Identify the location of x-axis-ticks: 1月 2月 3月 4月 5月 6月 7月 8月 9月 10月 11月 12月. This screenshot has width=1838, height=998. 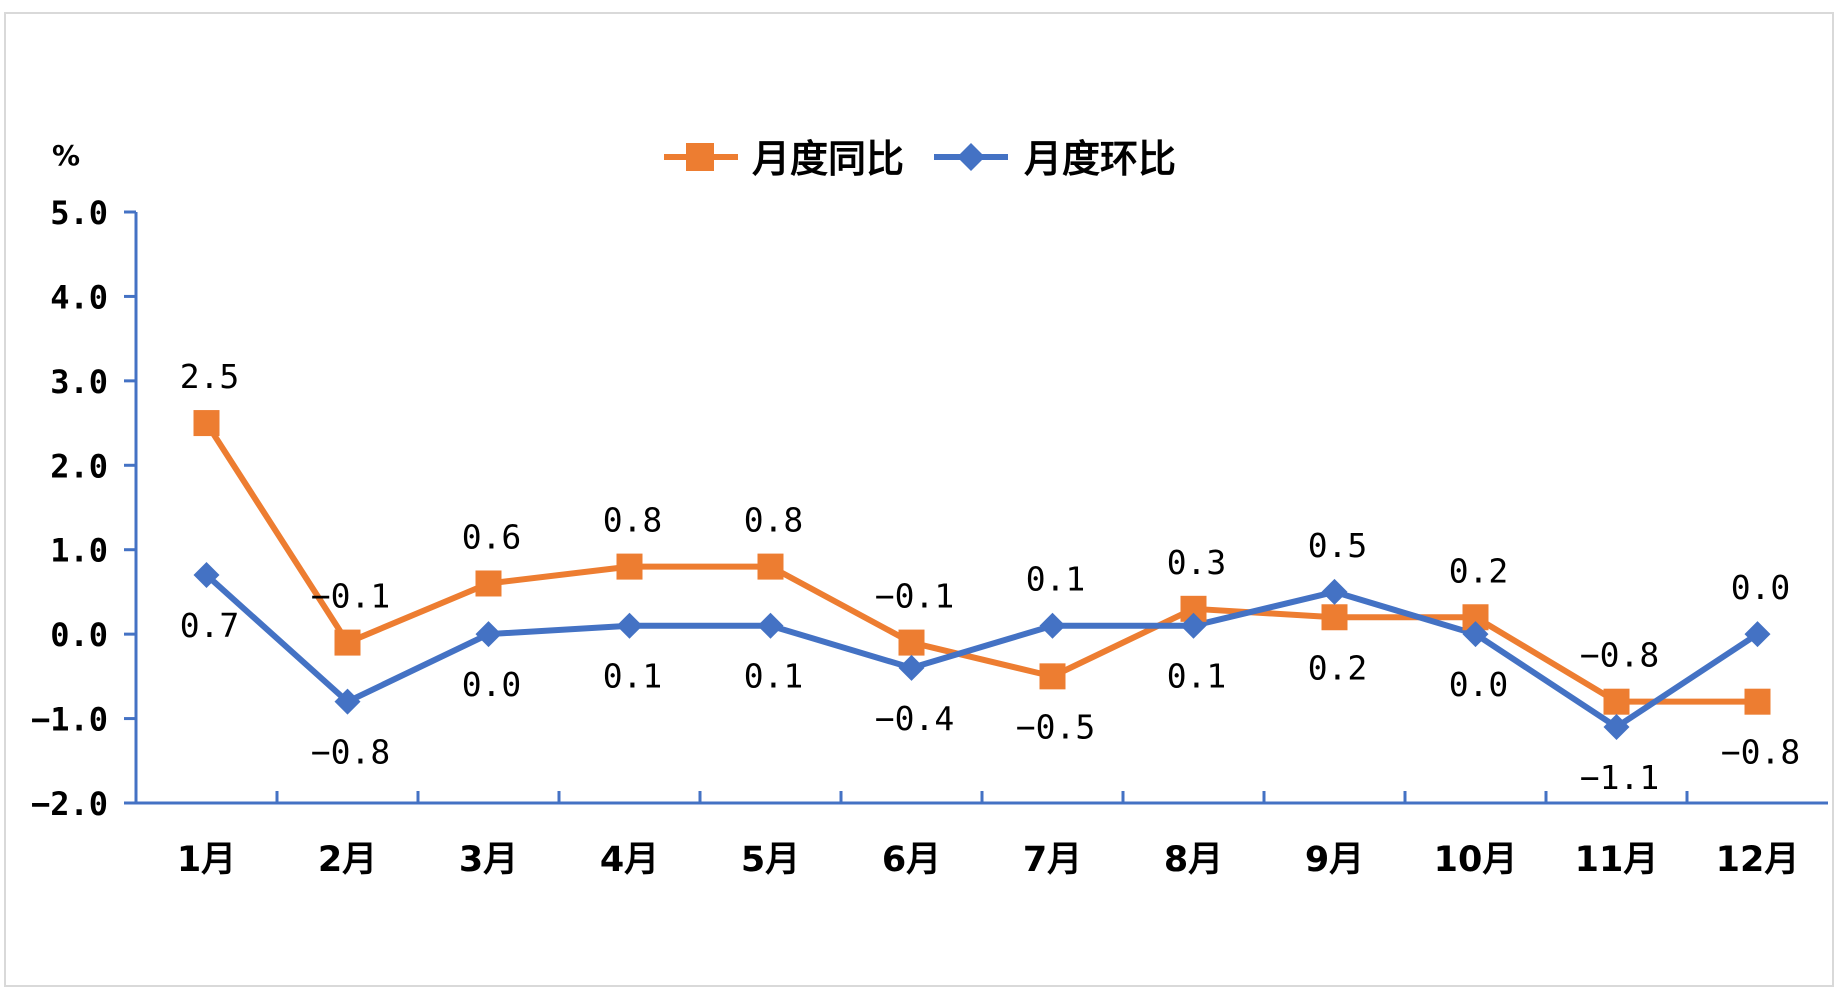
(988, 835).